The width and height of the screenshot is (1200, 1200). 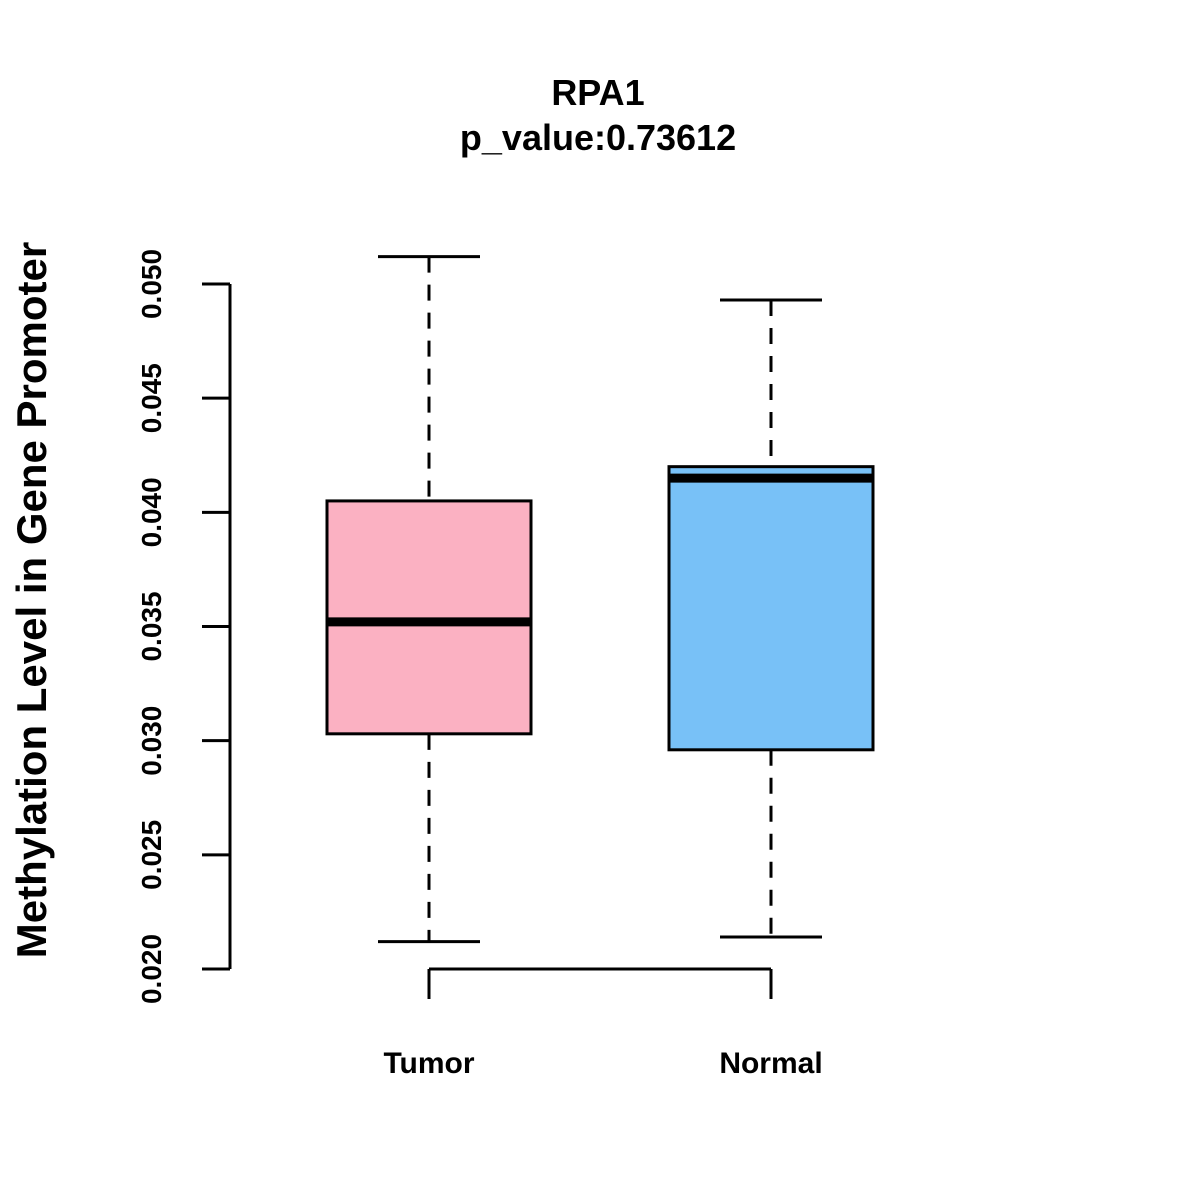 I want to click on y-tick-label: 0.040, so click(x=151, y=512).